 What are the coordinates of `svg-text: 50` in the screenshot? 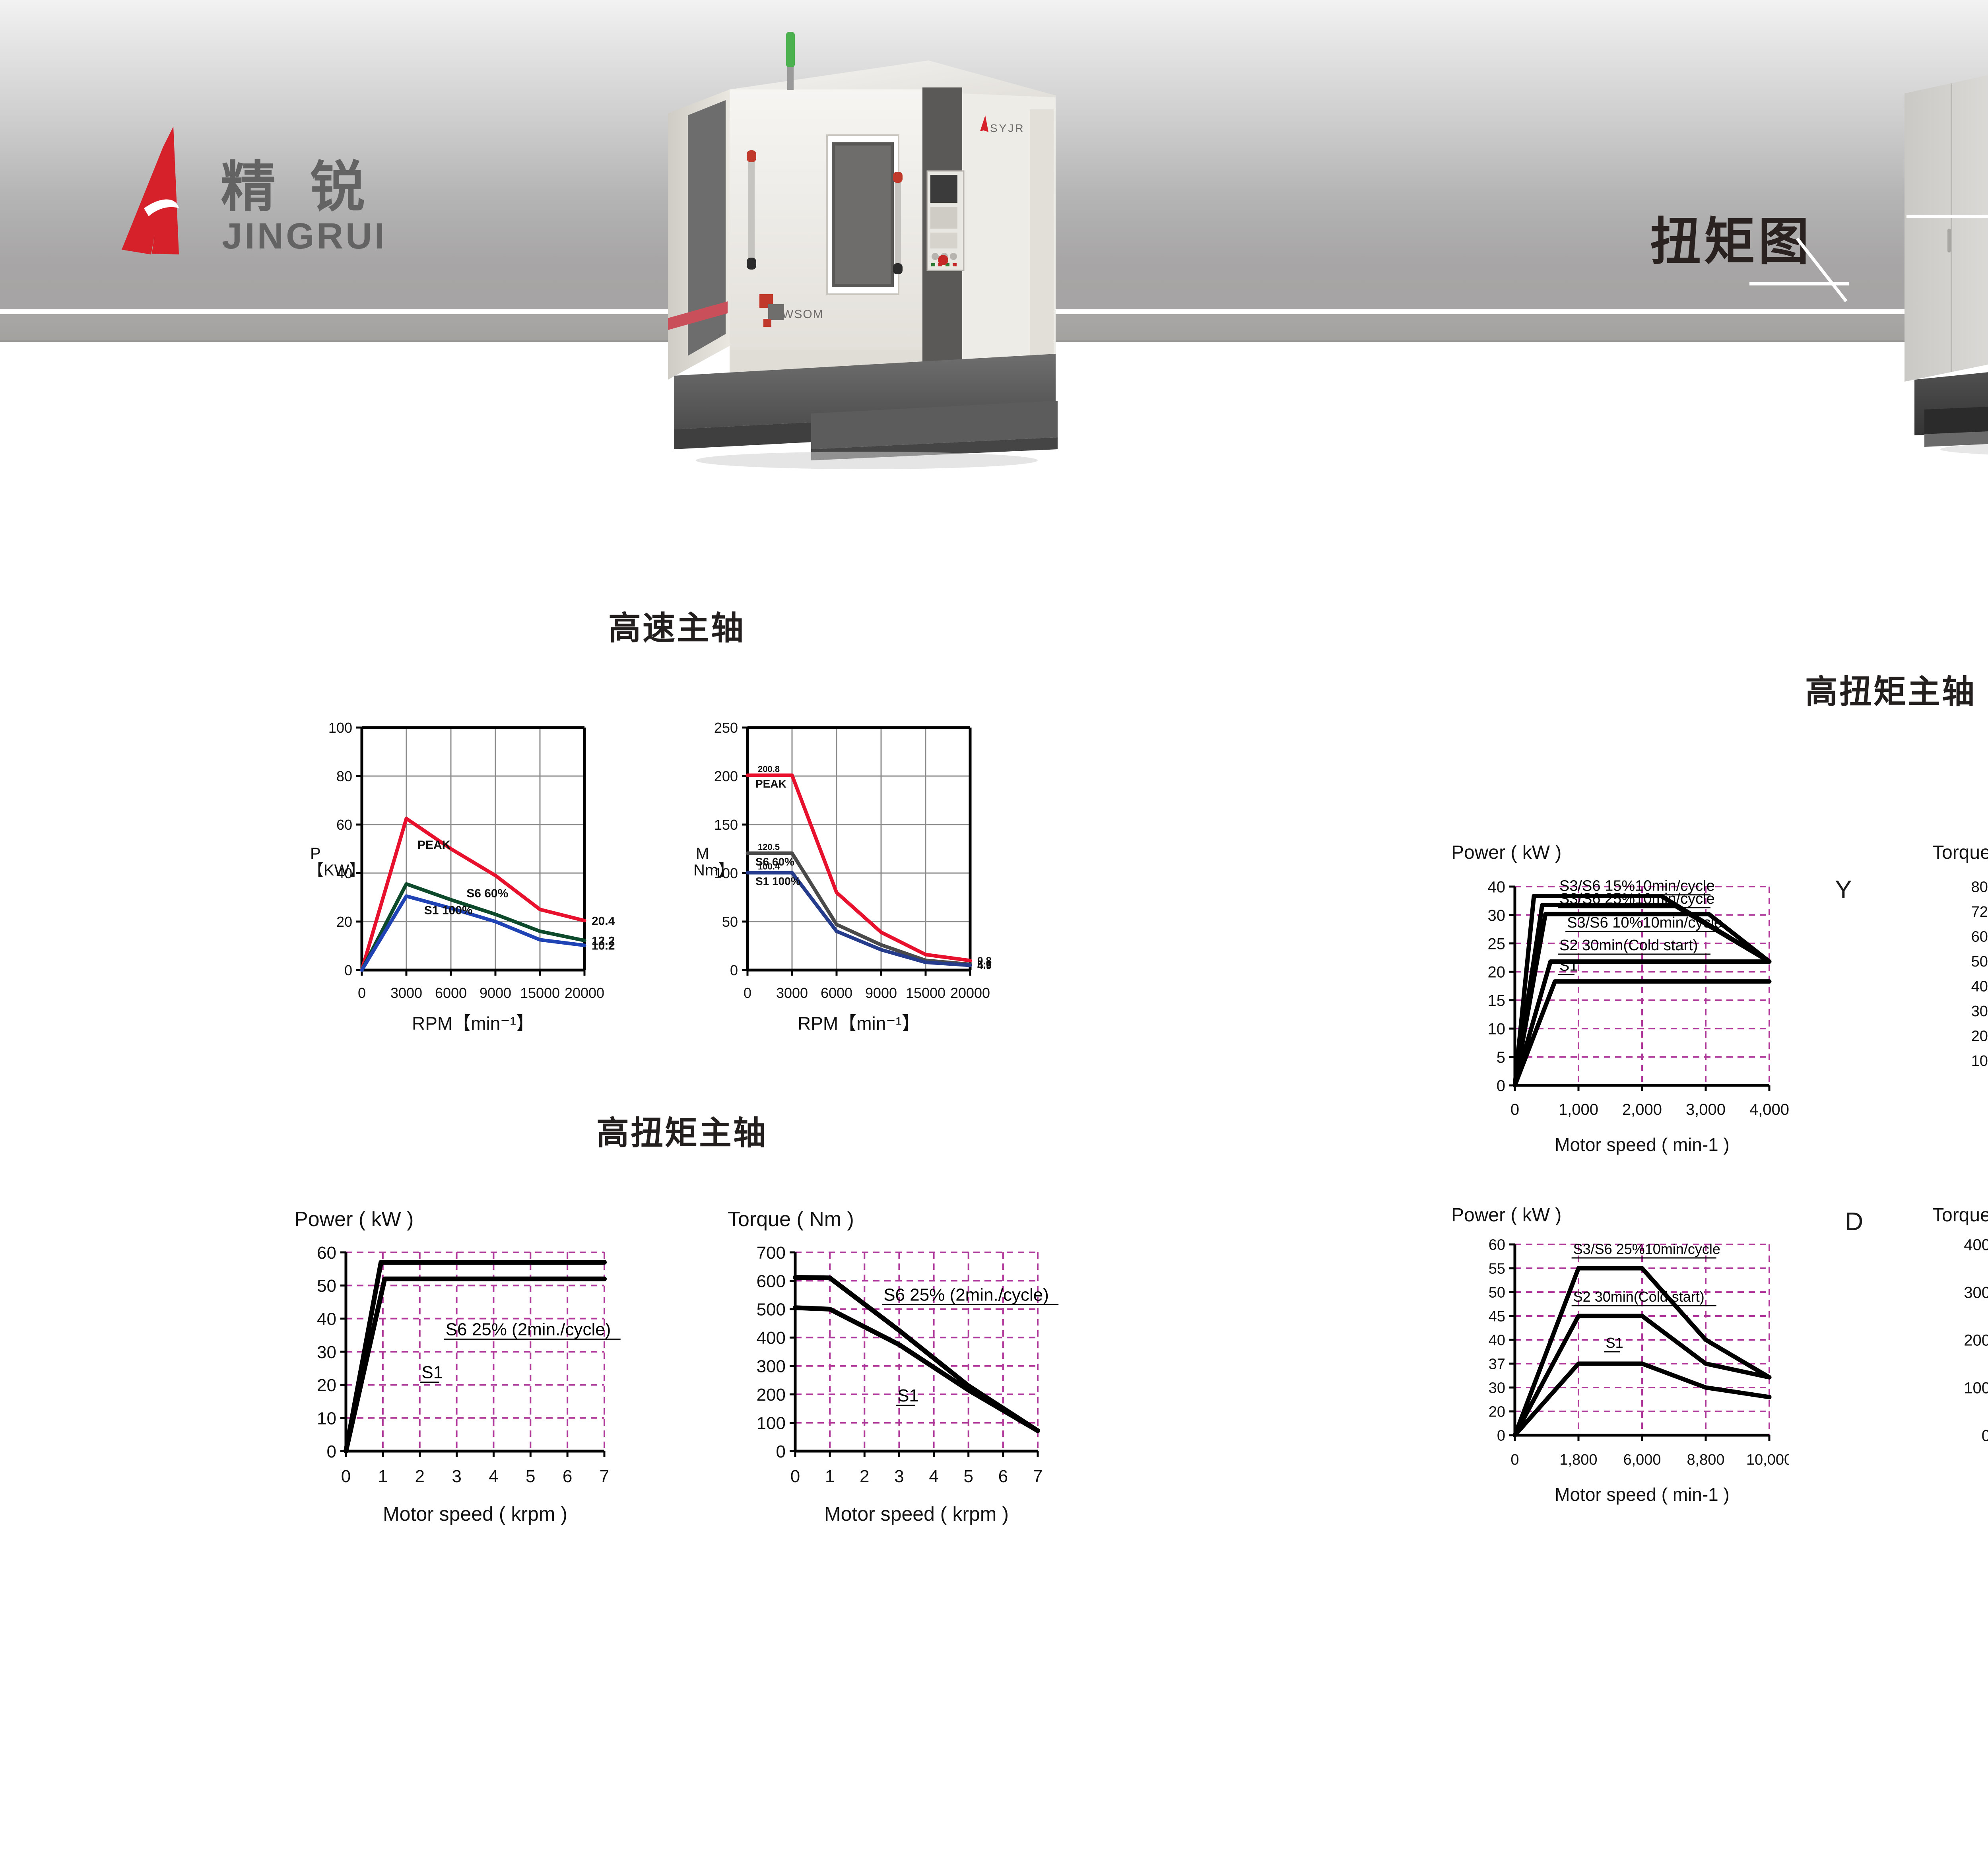 It's located at (326, 1286).